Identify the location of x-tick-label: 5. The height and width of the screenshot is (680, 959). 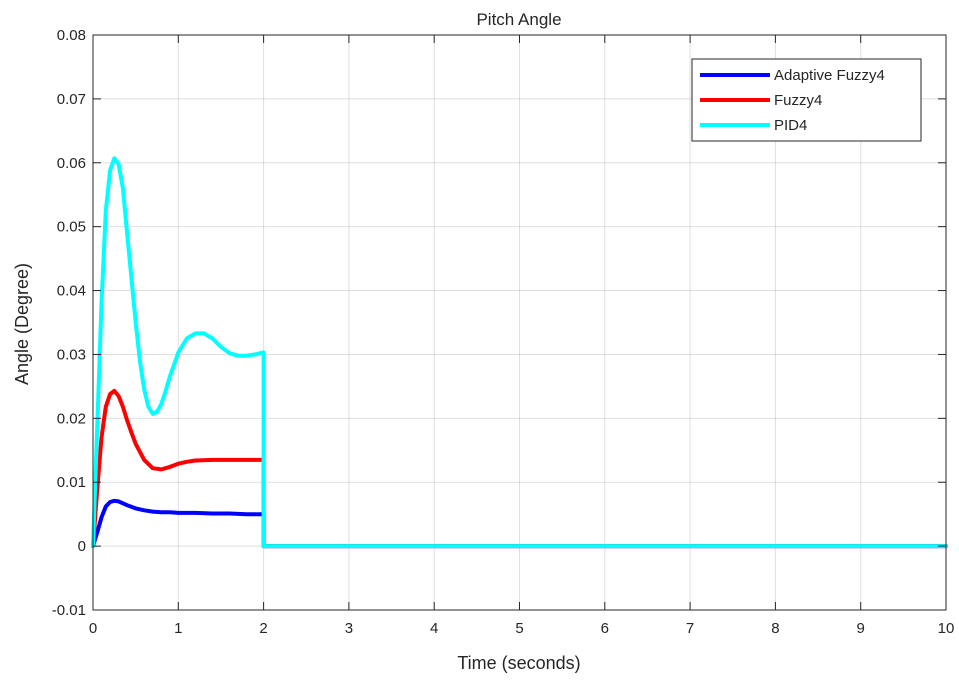
(519, 628).